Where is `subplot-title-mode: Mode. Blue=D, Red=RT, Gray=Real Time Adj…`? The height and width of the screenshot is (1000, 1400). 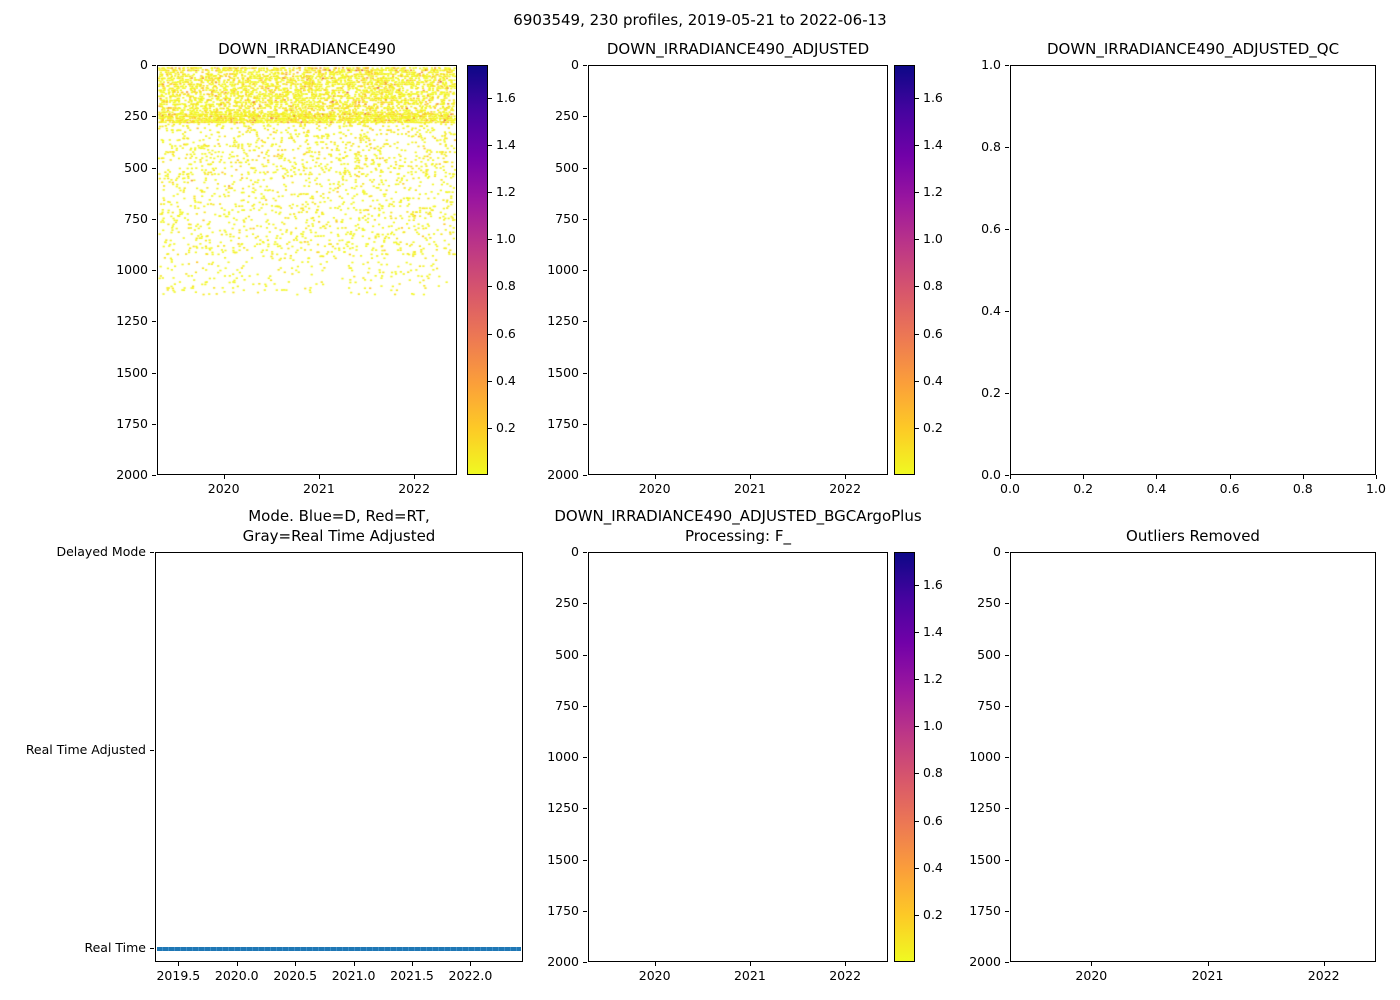
subplot-title-mode: Mode. Blue=D, Red=RT, Gray=Real Time Adj… is located at coordinates (339, 526).